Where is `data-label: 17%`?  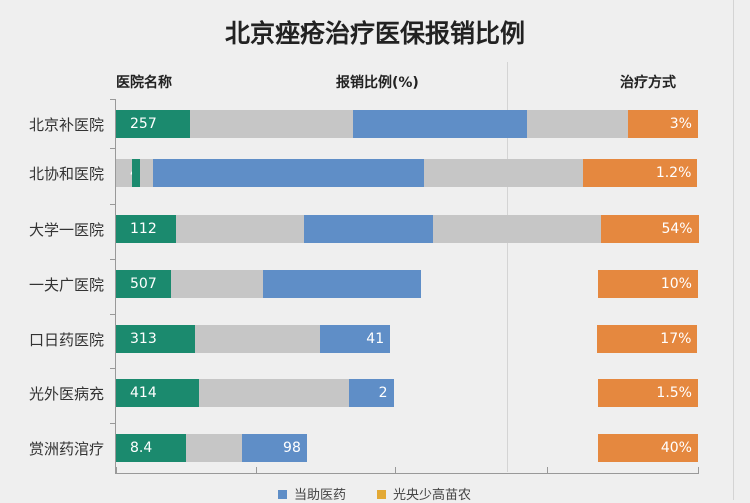 data-label: 17% is located at coordinates (676, 339).